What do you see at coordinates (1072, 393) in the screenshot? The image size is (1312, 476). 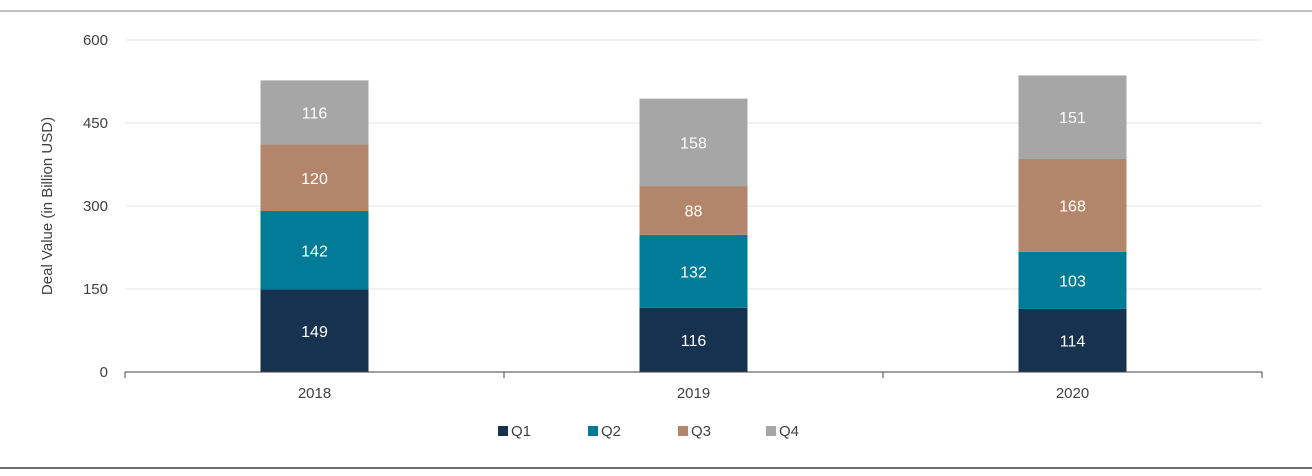 I see `x-tick-label: 2020` at bounding box center [1072, 393].